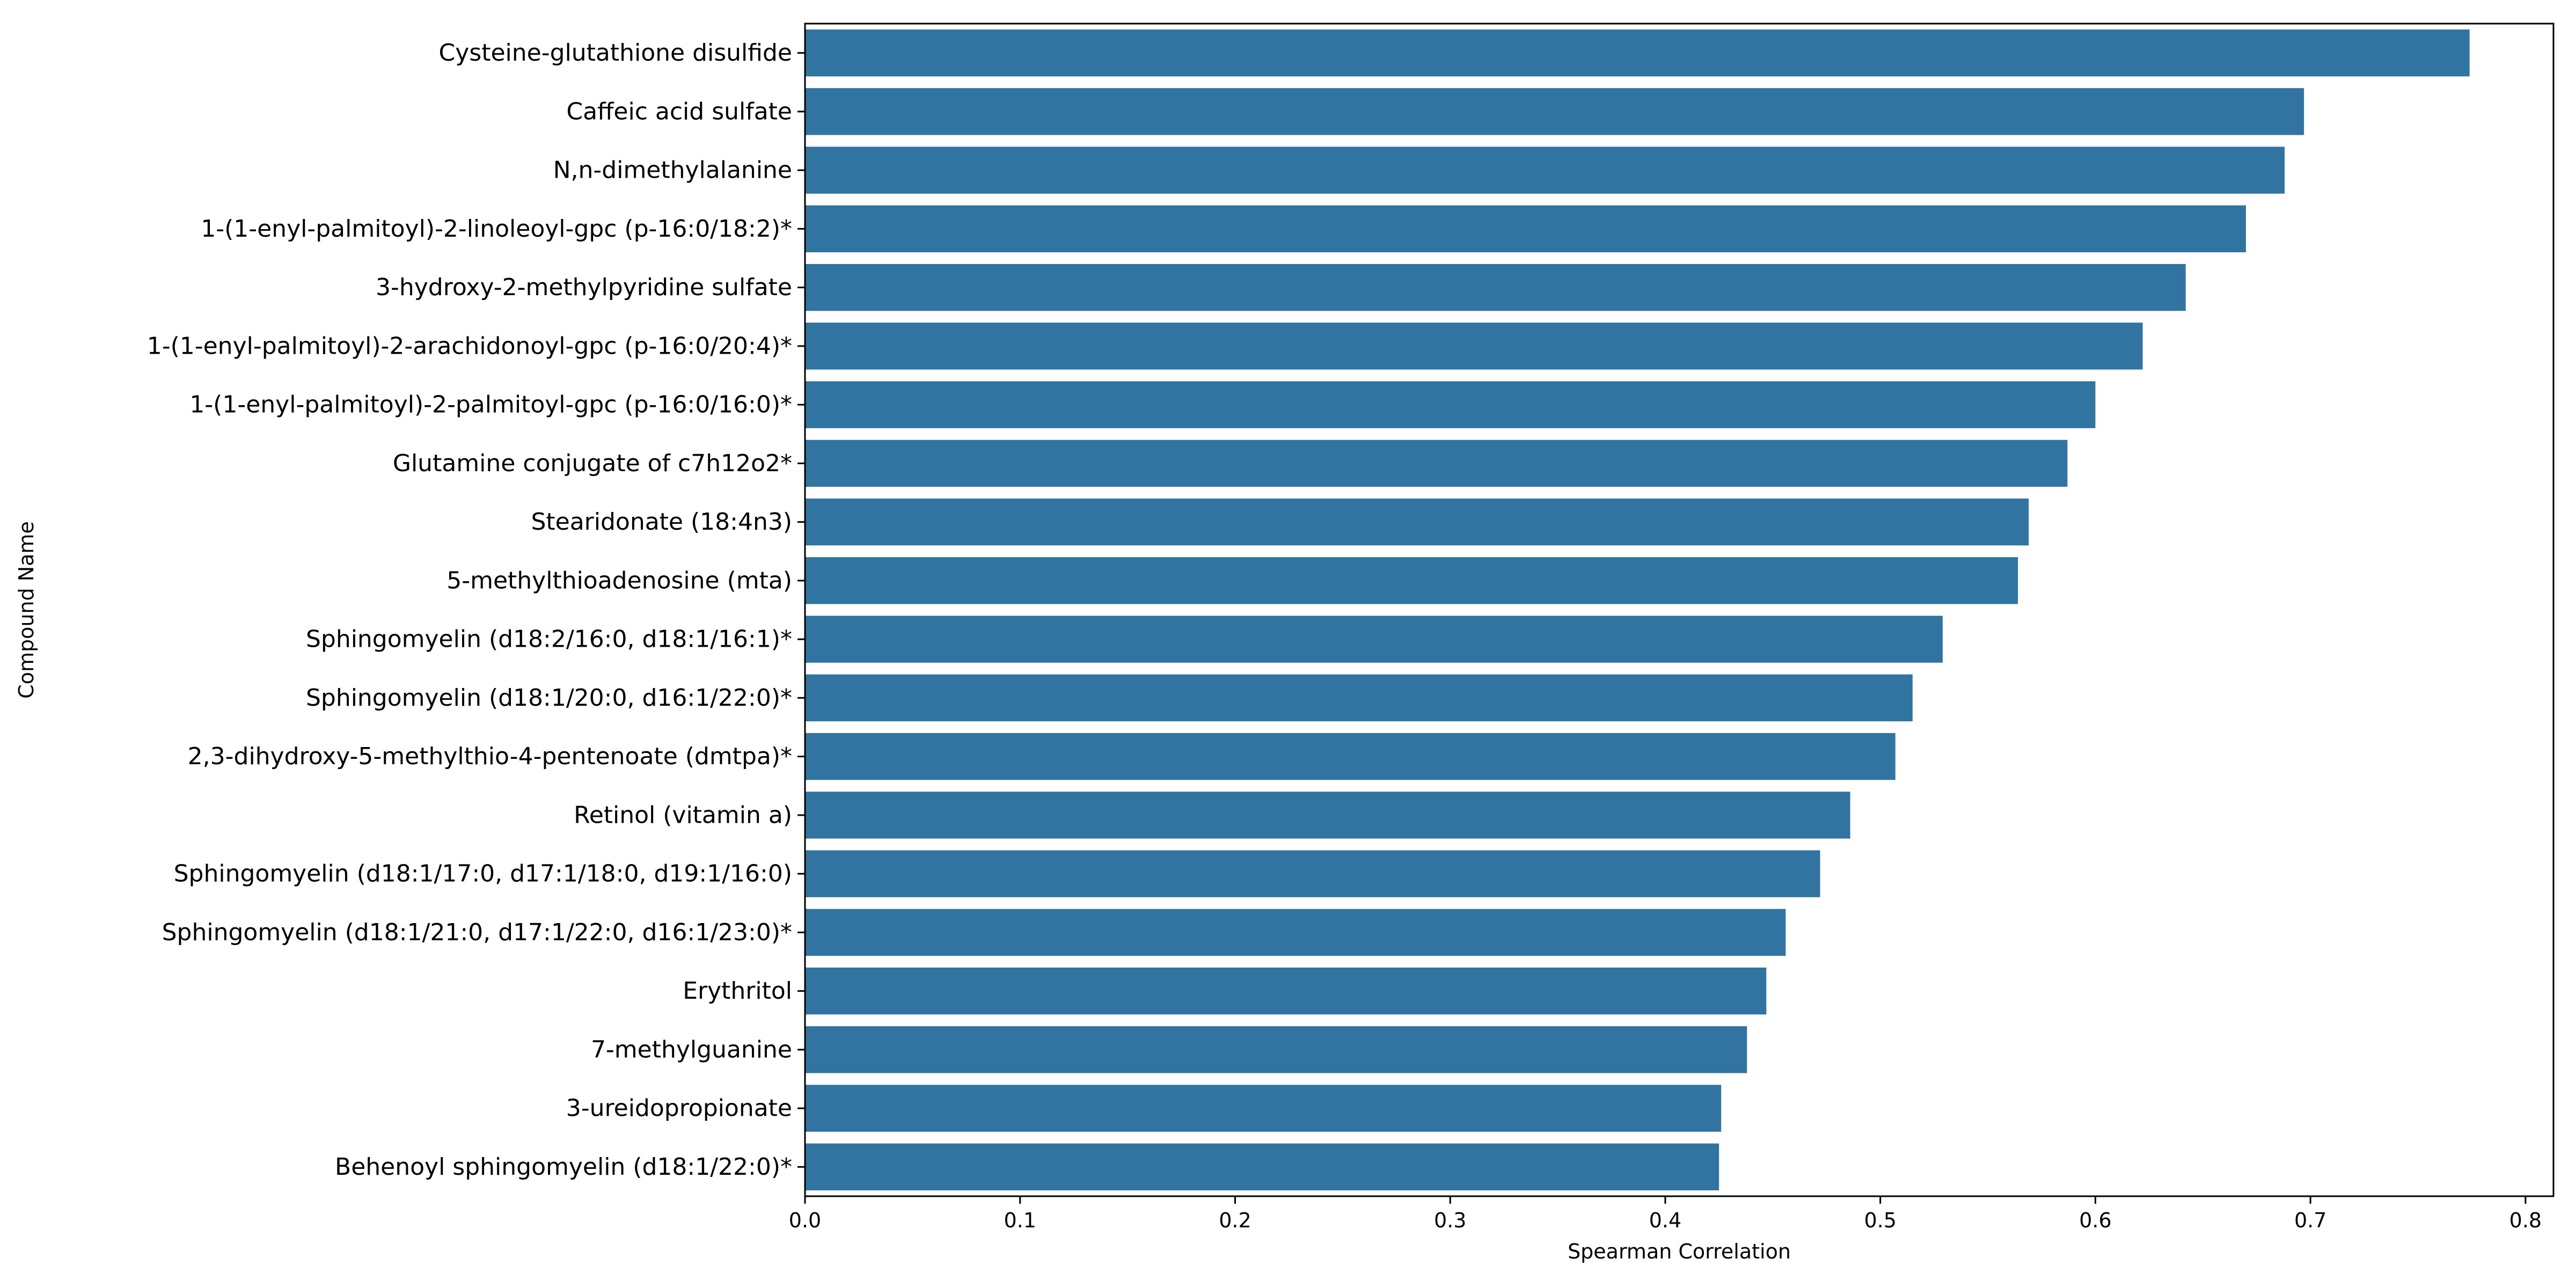 Image resolution: width=2576 pixels, height=1288 pixels. Describe the element at coordinates (679, 1108) in the screenshot. I see `category-label: 3-ureidopropionate` at that location.